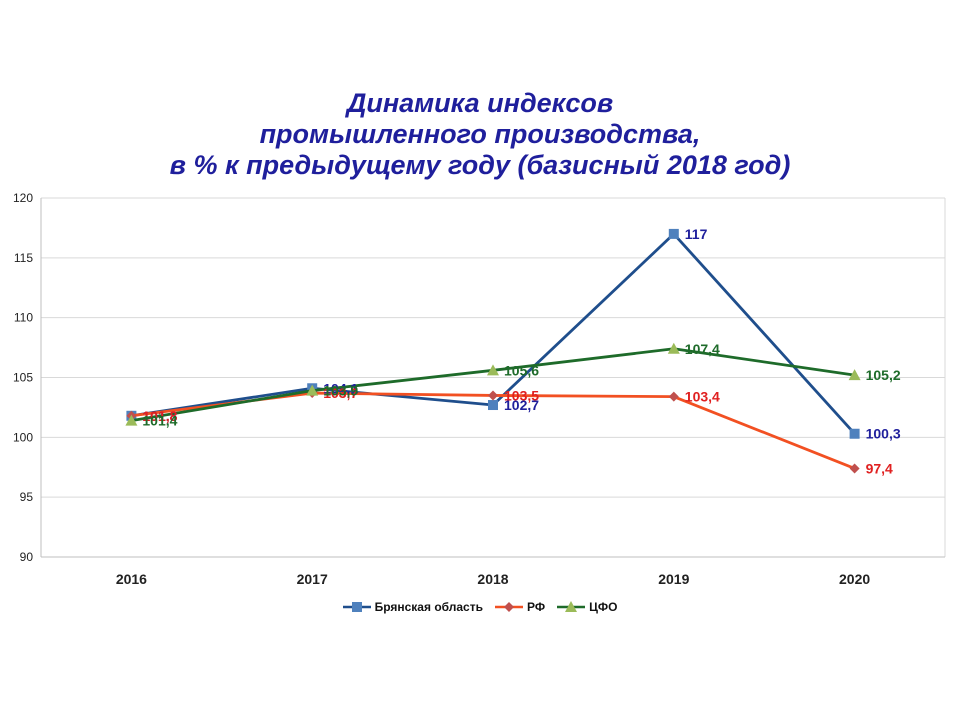 The height and width of the screenshot is (720, 960). Describe the element at coordinates (702, 397) in the screenshot. I see `data-label: 103,4` at that location.